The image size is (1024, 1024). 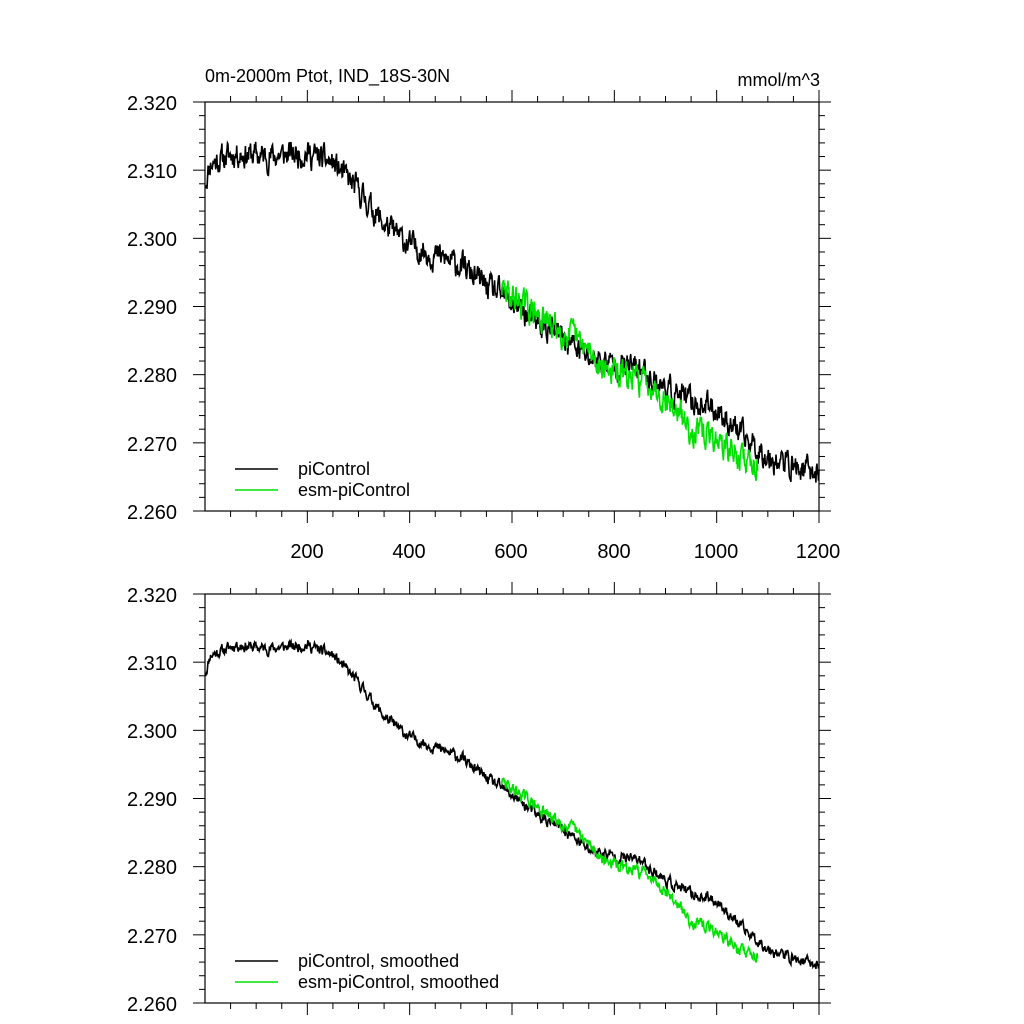 I want to click on x-tick-label: 800, so click(x=613, y=552).